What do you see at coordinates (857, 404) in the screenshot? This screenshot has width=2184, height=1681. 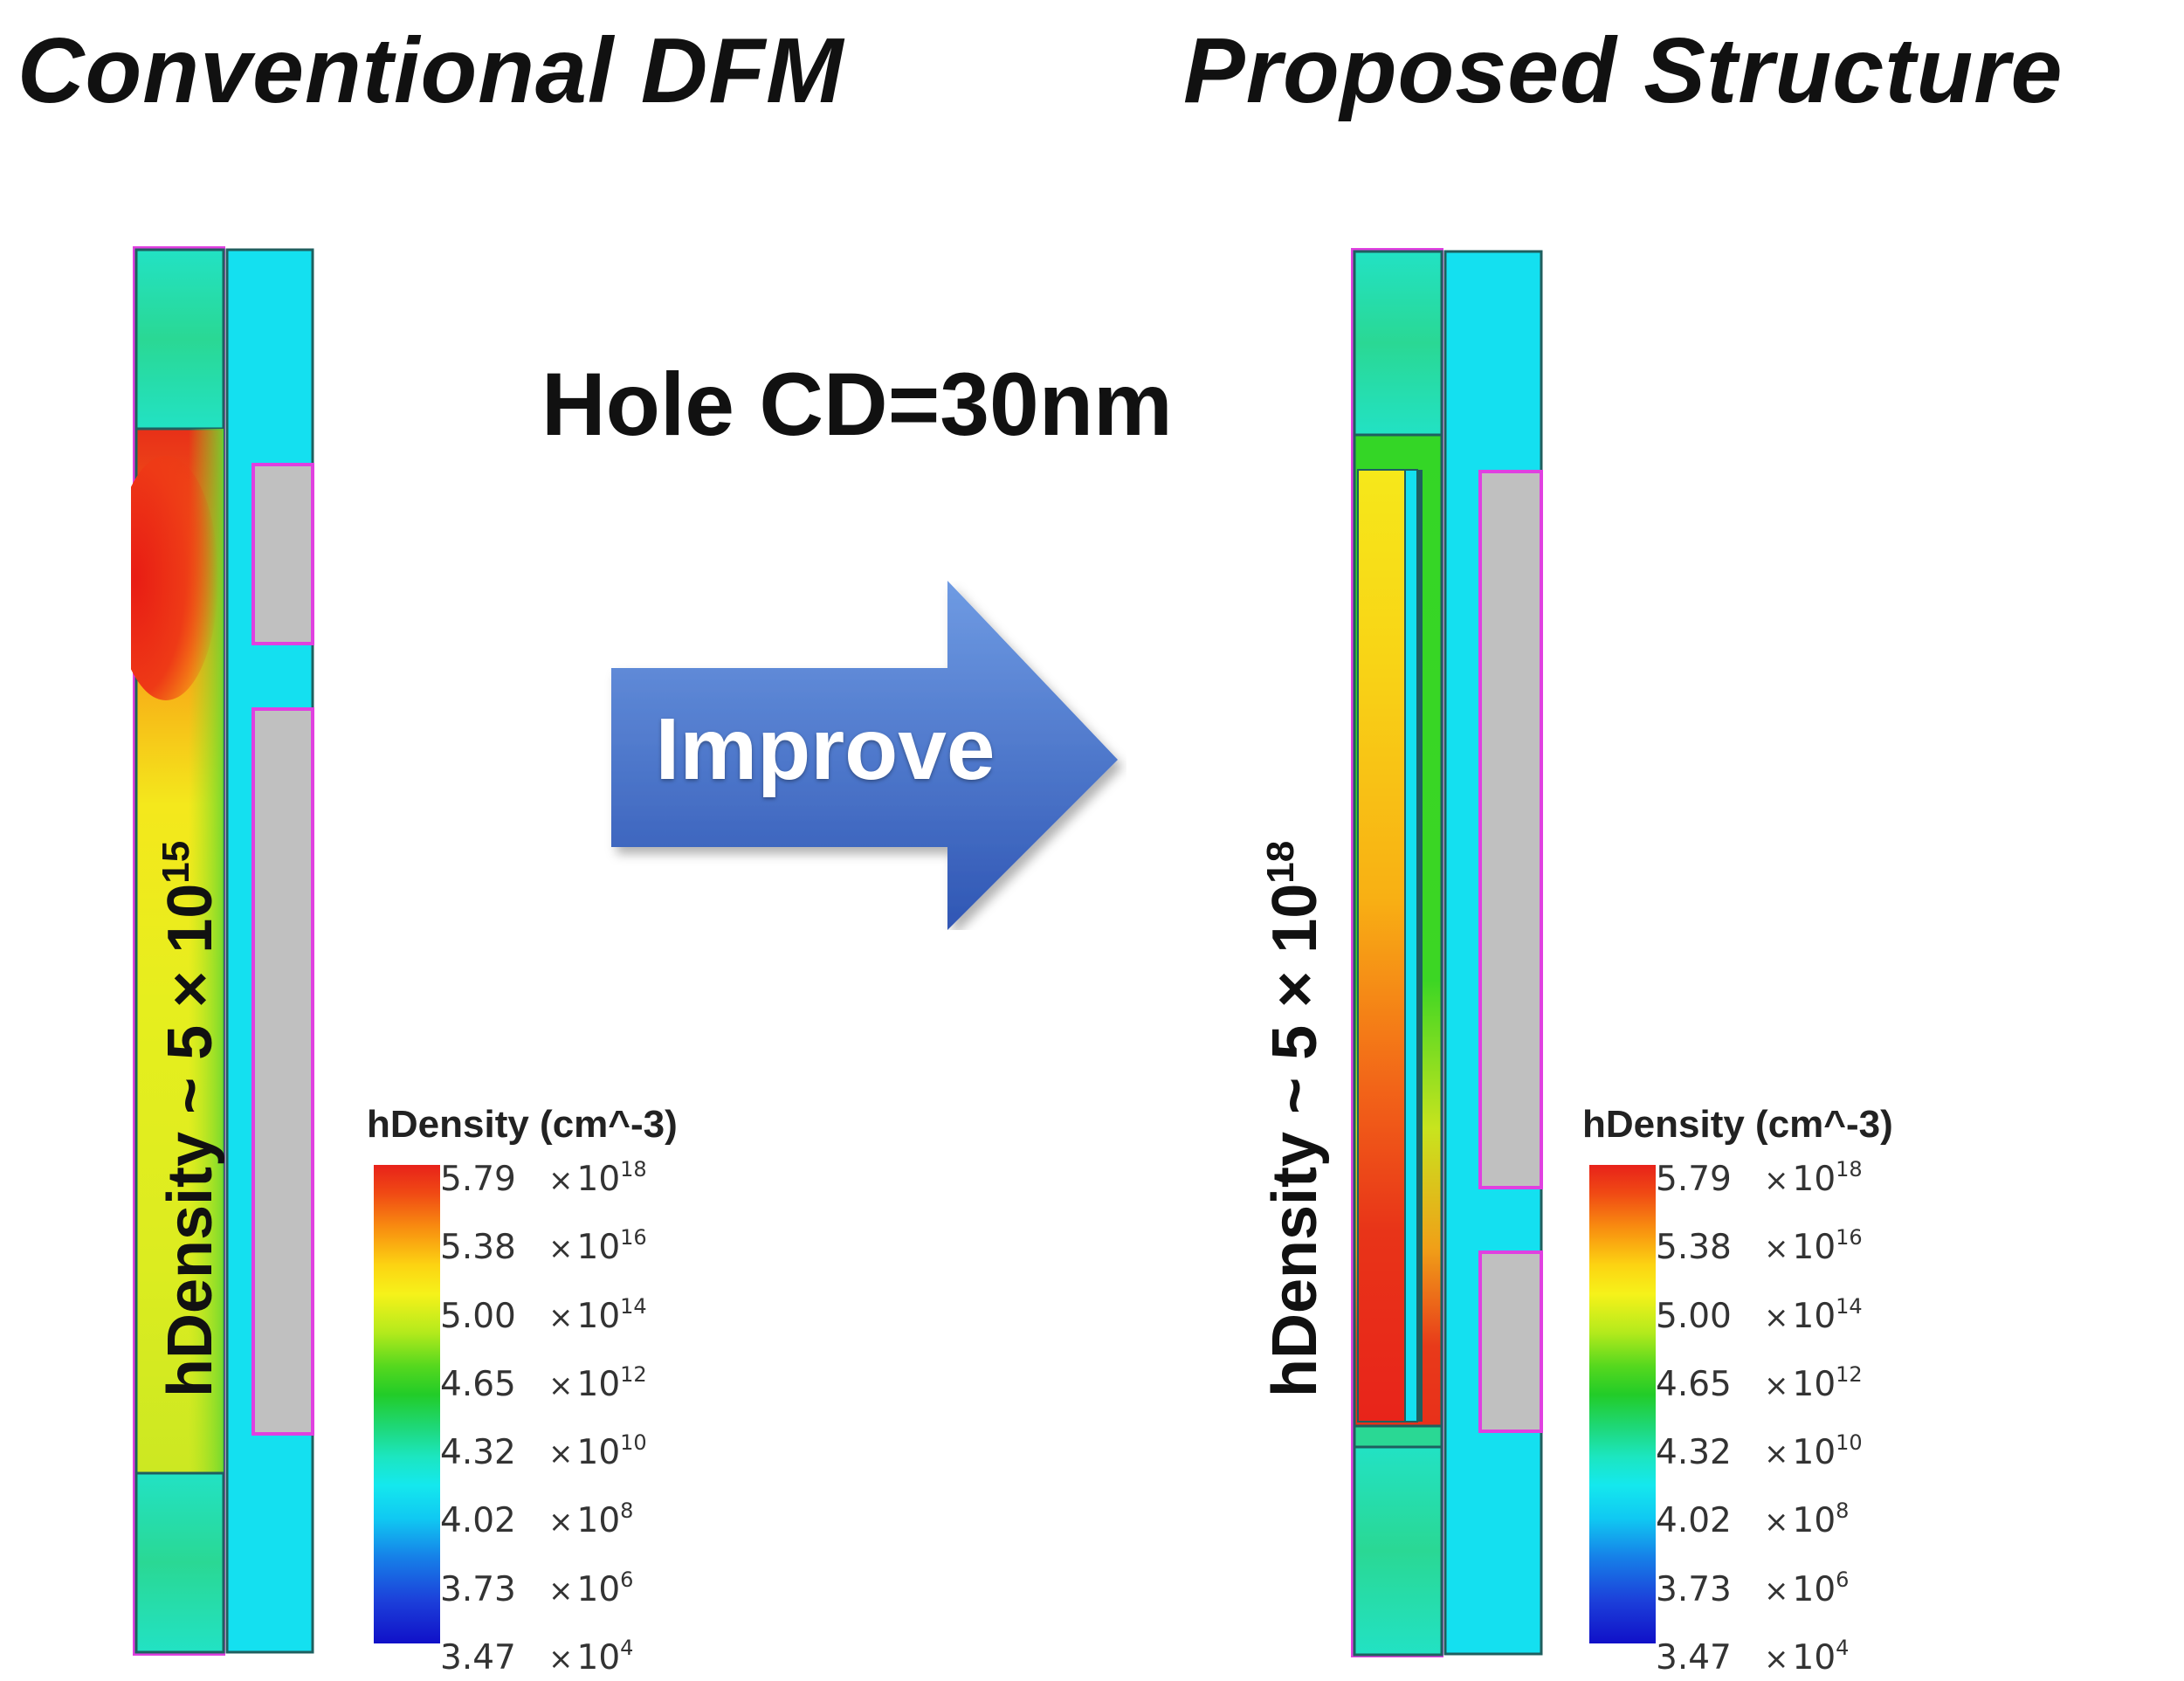 I see `hole-cd-label: Hole CD=30nm` at bounding box center [857, 404].